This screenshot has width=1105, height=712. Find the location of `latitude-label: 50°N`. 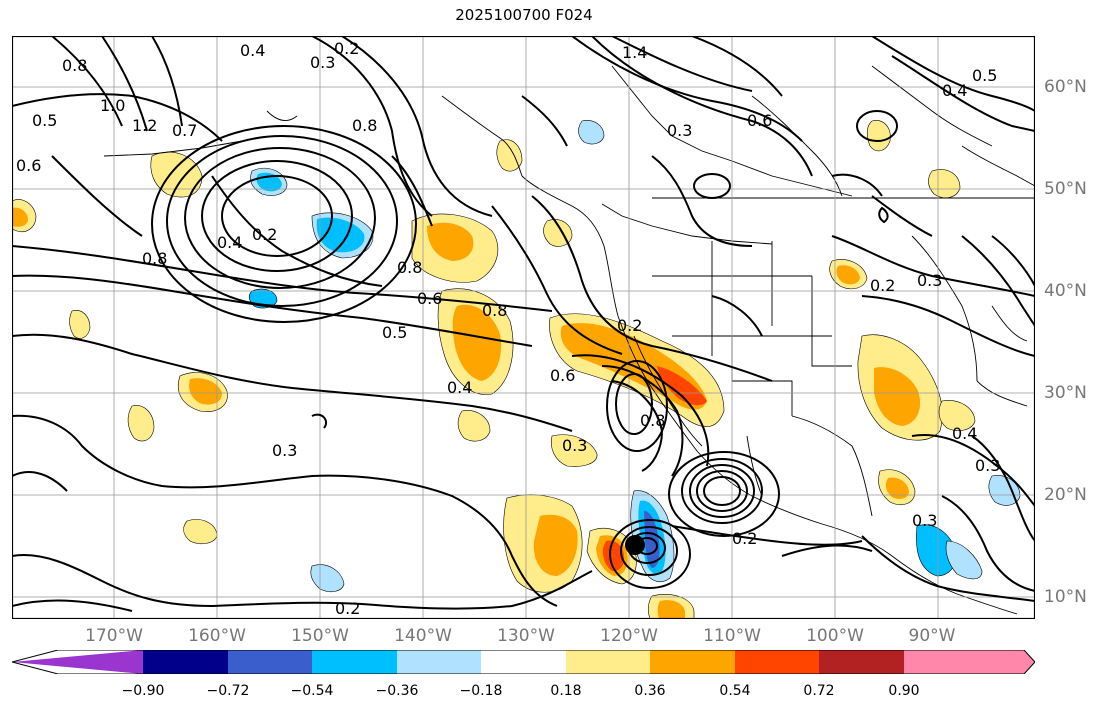

latitude-label: 50°N is located at coordinates (1065, 189).